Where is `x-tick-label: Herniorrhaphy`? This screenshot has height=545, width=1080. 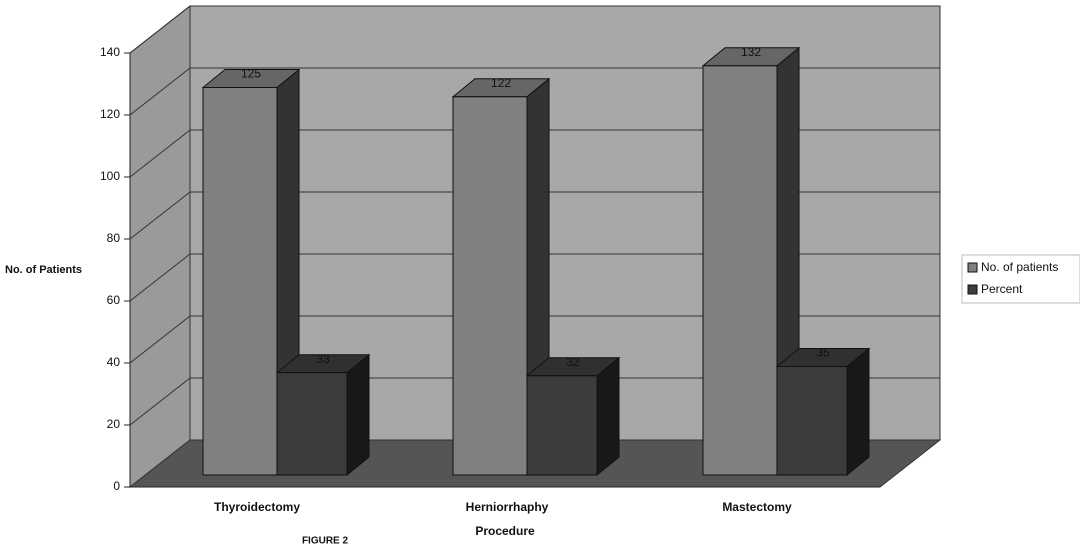 x-tick-label: Herniorrhaphy is located at coordinates (507, 507).